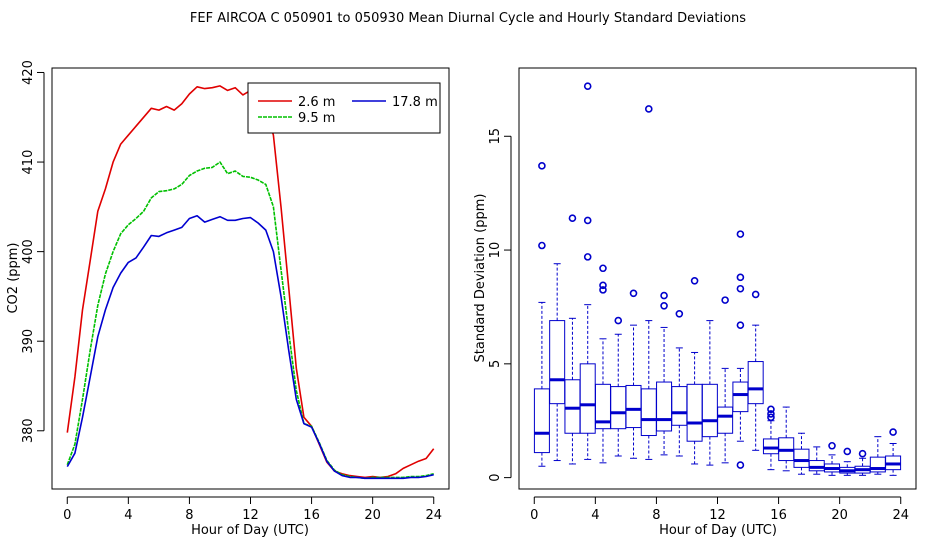 The width and height of the screenshot is (936, 540). I want to click on left-x-tick-label: 8, so click(189, 515).